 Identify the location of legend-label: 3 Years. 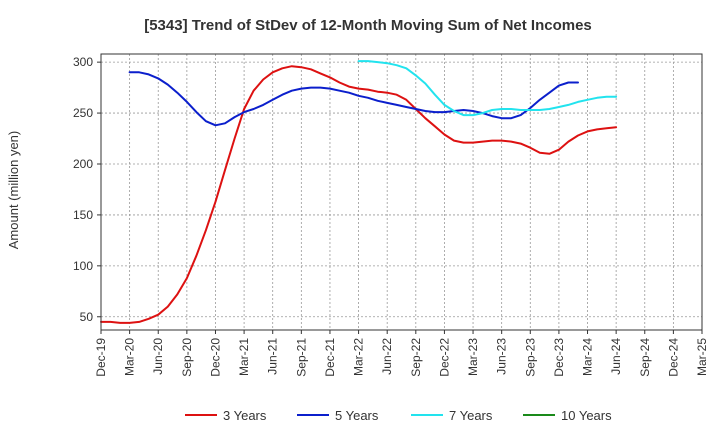
(245, 415).